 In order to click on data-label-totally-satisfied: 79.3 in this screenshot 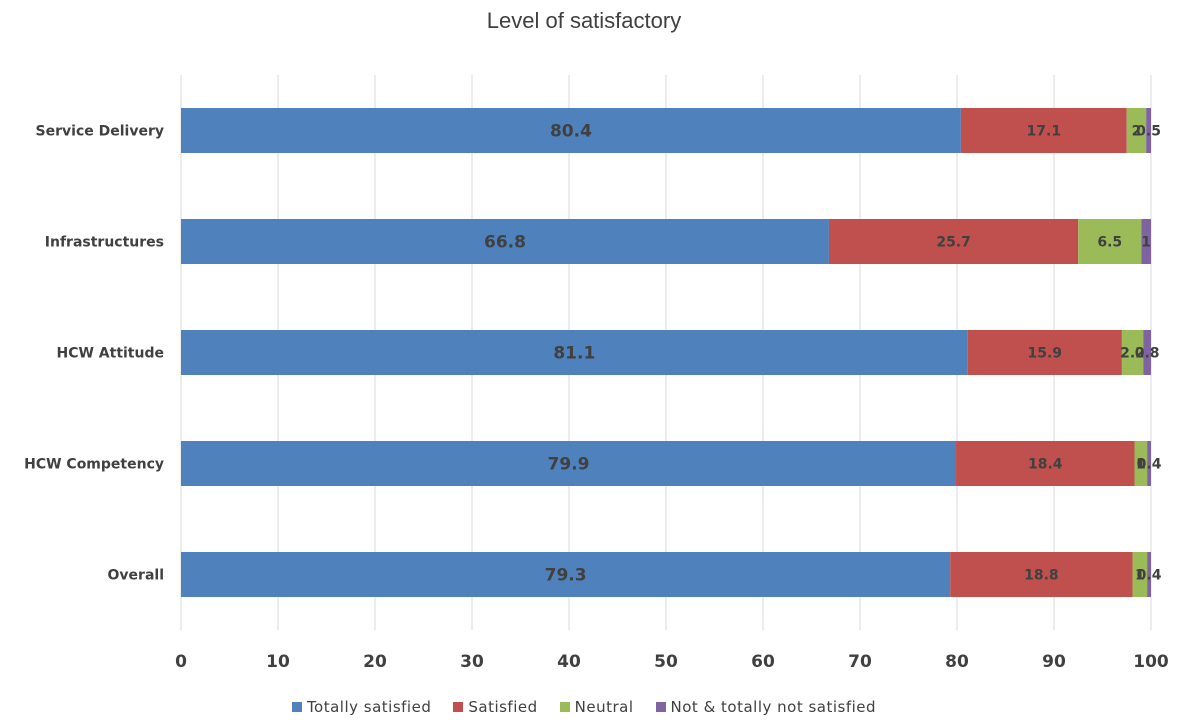, I will do `click(566, 576)`.